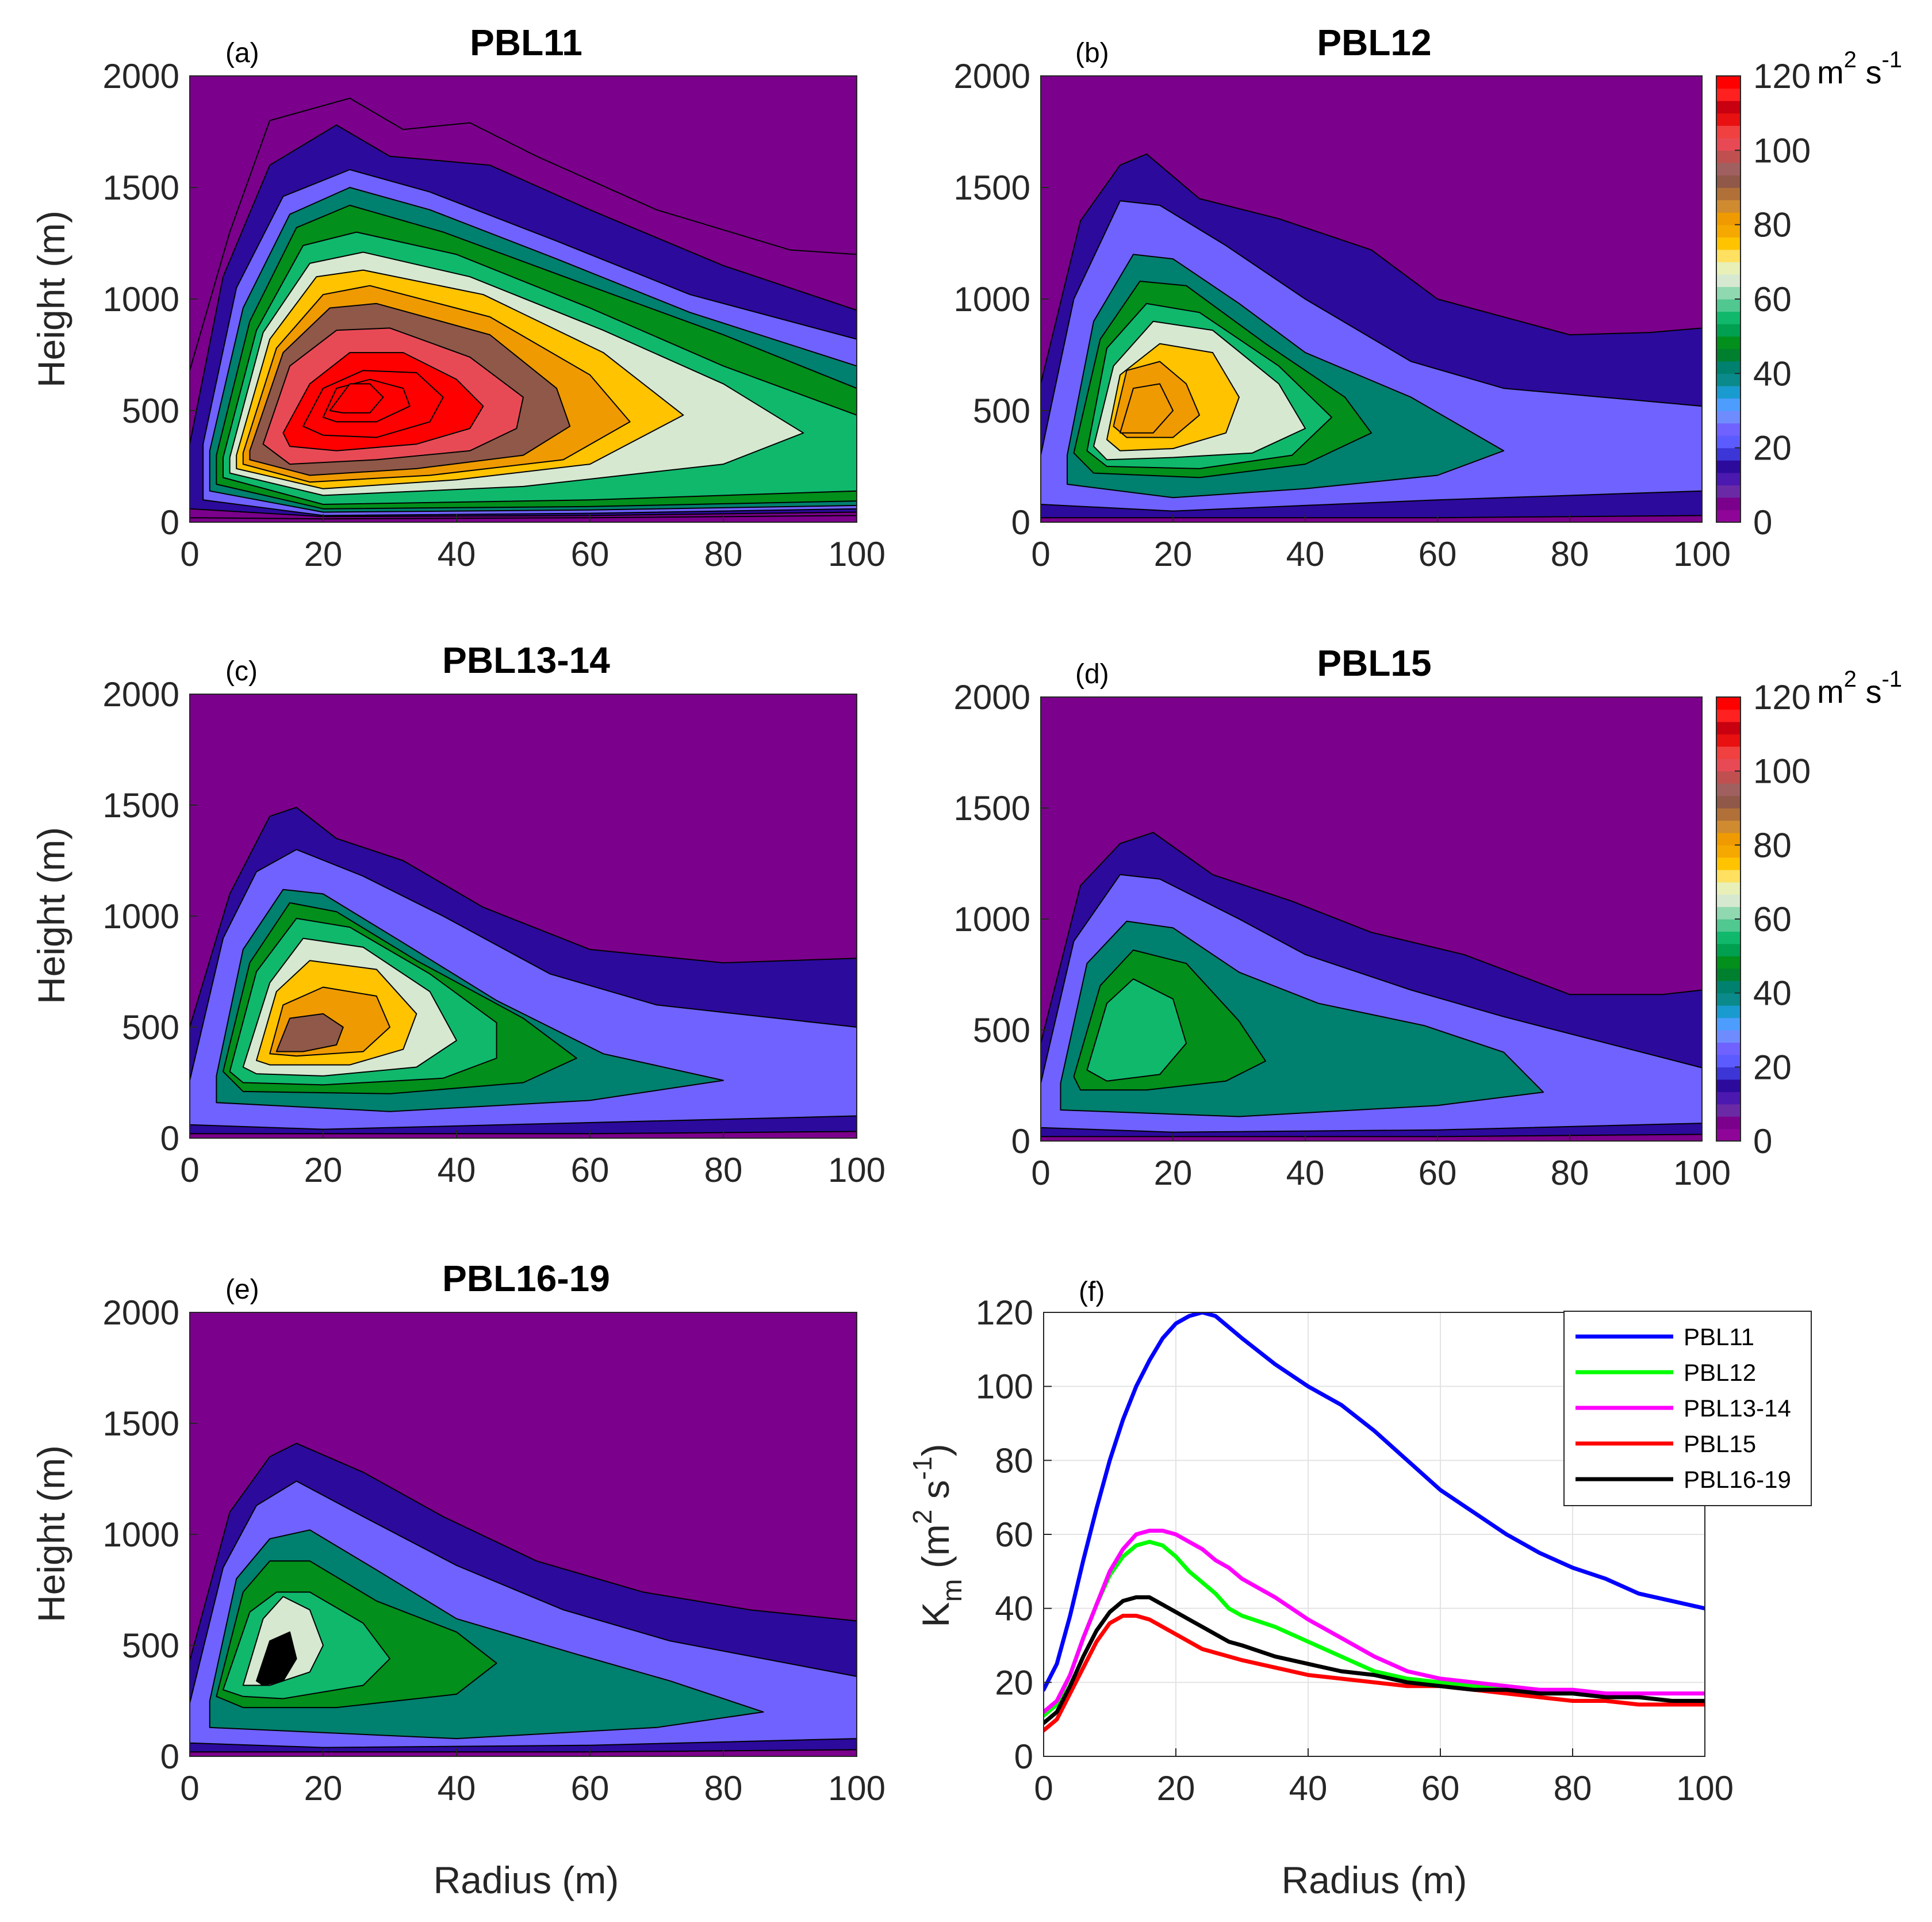 Image resolution: width=1932 pixels, height=1922 pixels. I want to click on colorbar-tick-label: 60, so click(1772, 919).